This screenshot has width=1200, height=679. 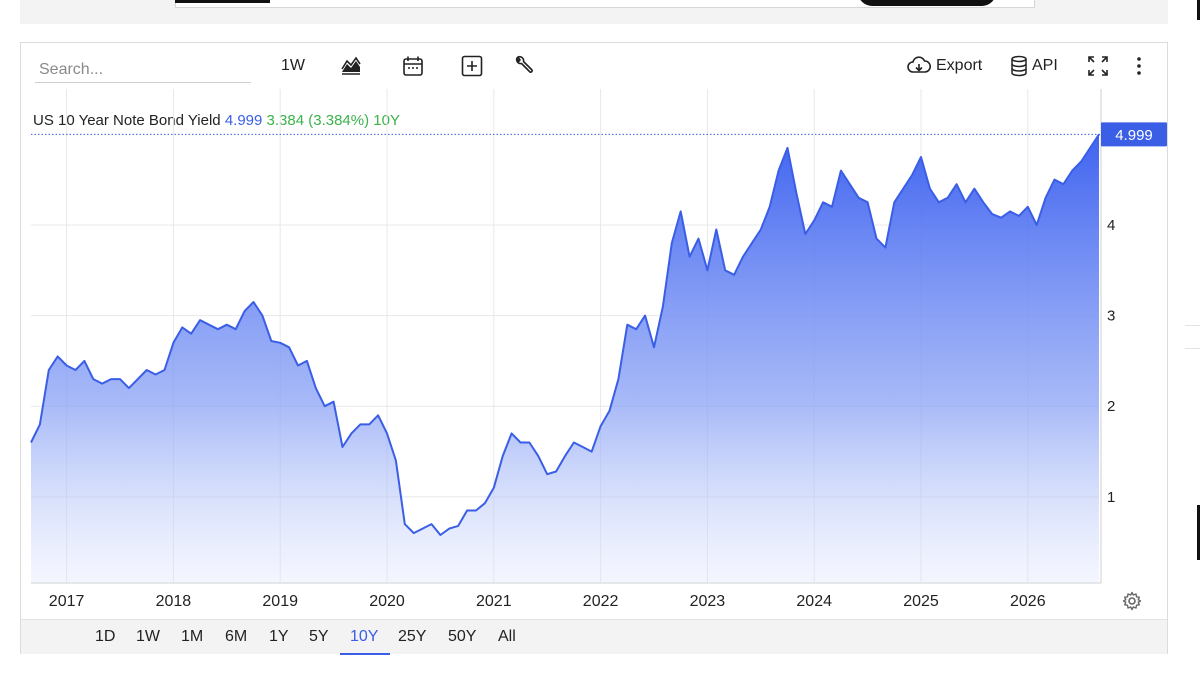 I want to click on search-input, so click(x=143, y=70).